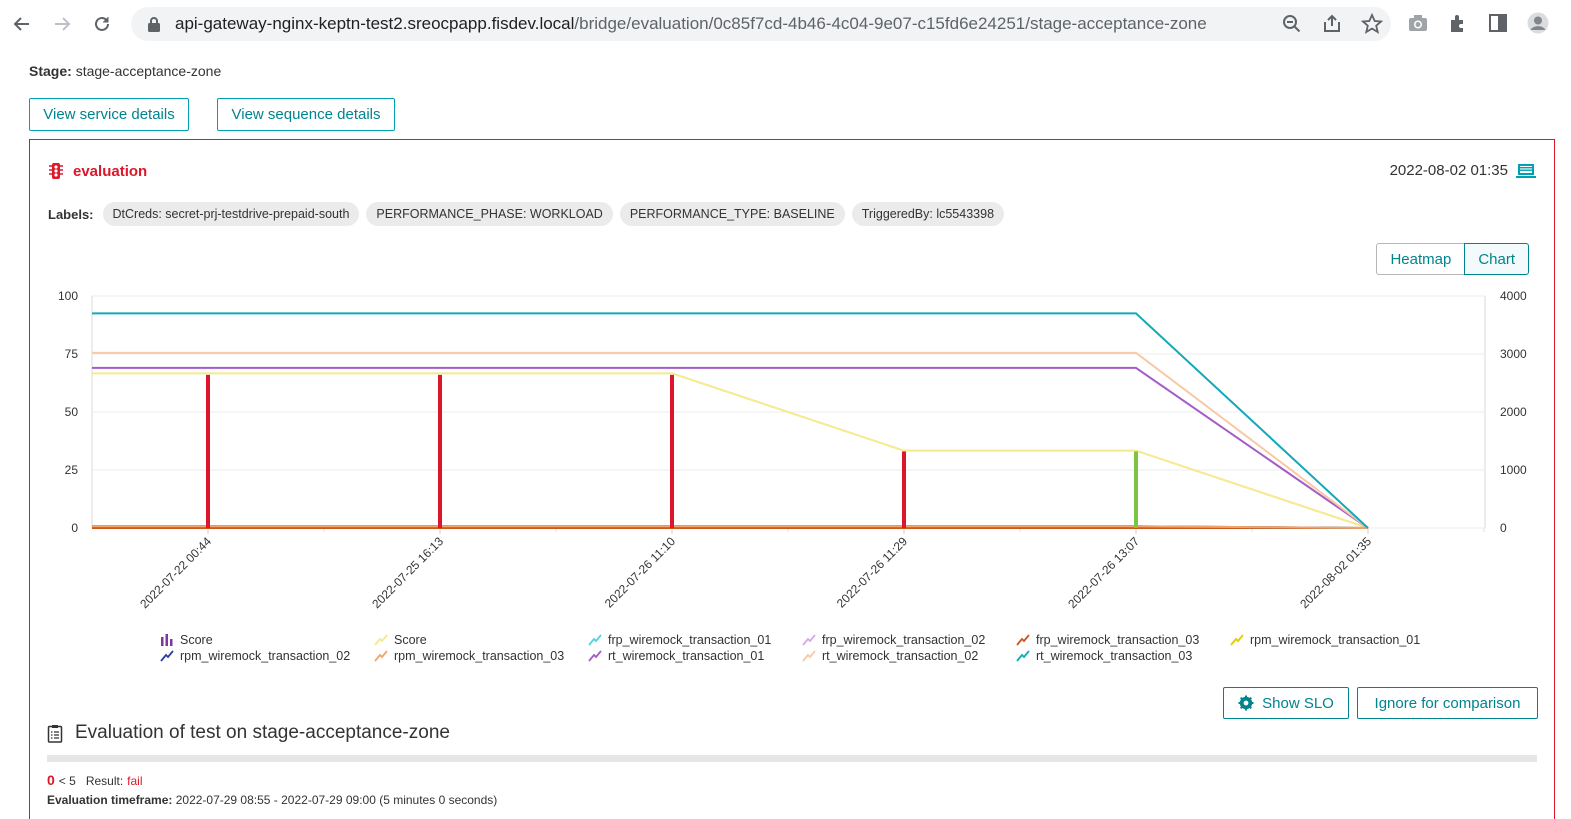  I want to click on legend-label: frp_wiremock_transaction_02, so click(903, 640).